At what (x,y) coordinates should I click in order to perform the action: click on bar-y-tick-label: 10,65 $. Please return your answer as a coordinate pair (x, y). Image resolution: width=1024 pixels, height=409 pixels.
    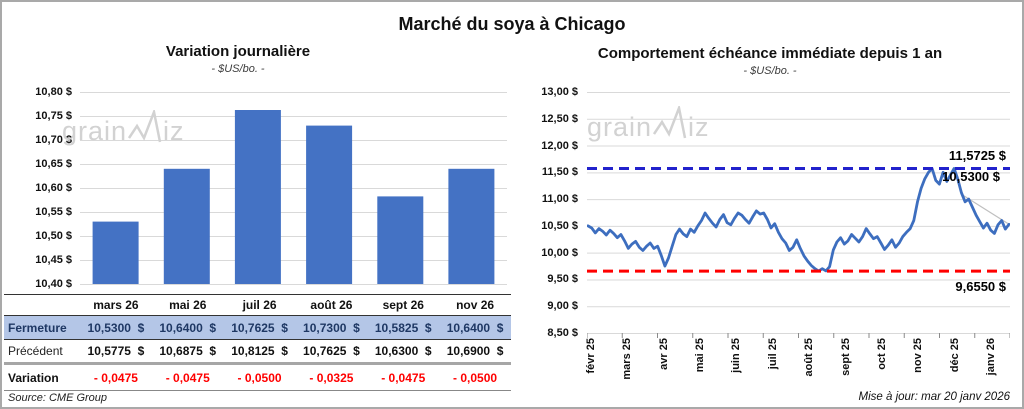
    Looking at the image, I should click on (53, 164).